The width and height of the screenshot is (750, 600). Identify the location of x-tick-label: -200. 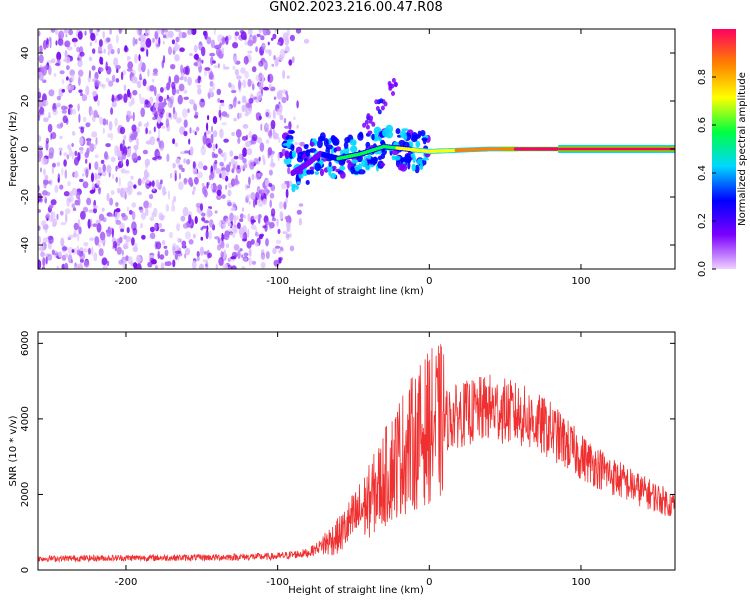
(126, 582).